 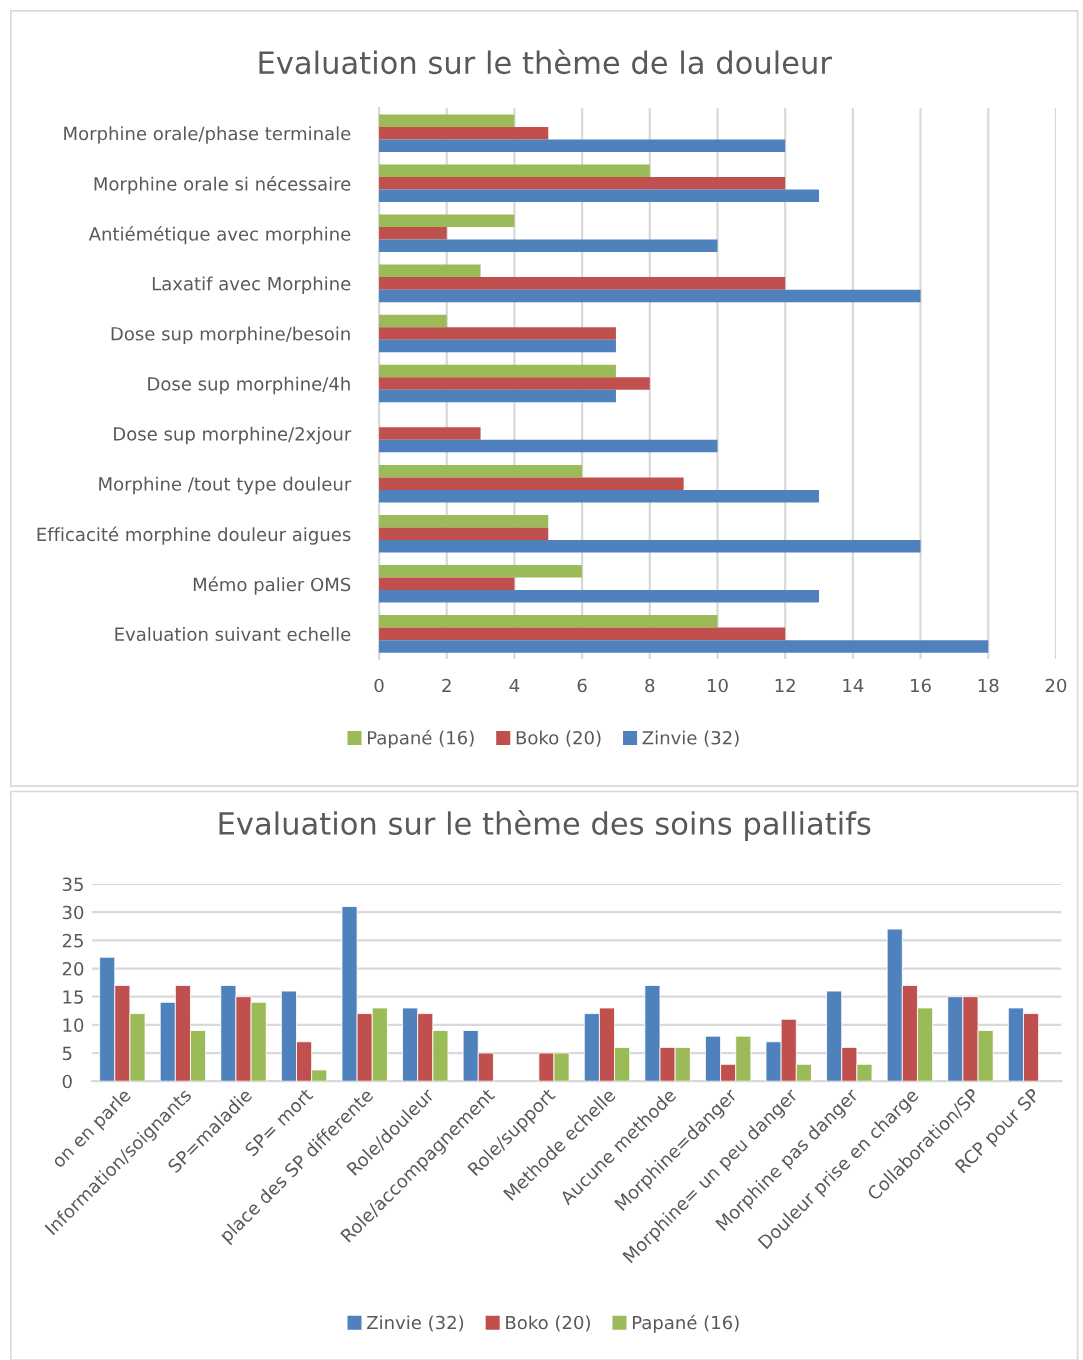 What do you see at coordinates (988, 685) in the screenshot?
I see `x-tick-label: 18` at bounding box center [988, 685].